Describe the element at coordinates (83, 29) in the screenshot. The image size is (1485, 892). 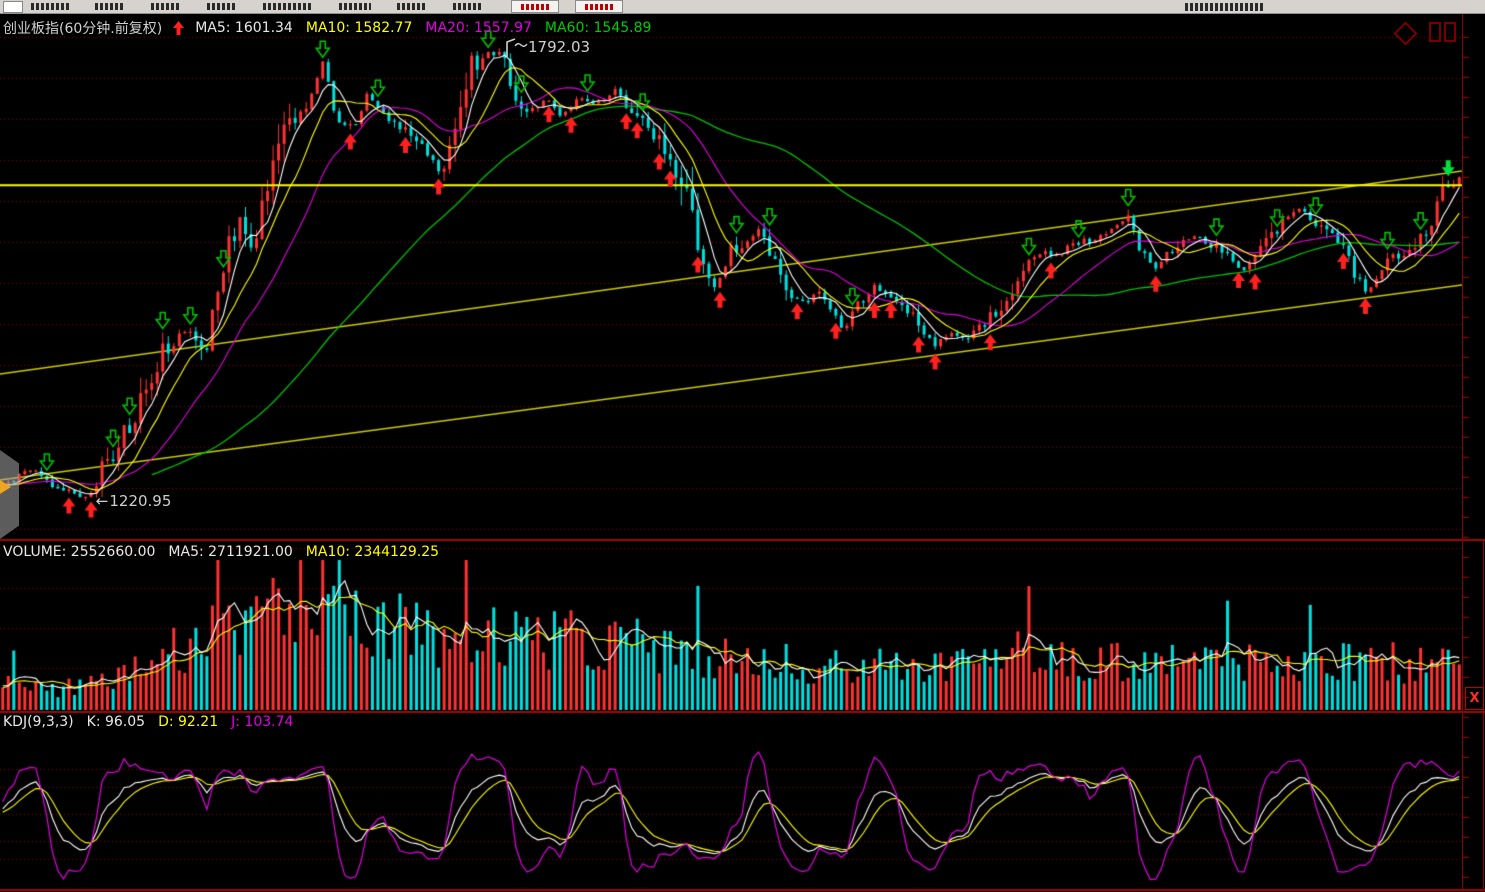
I see `instrument-title: 创业板指(60分钟.前复权)` at that location.